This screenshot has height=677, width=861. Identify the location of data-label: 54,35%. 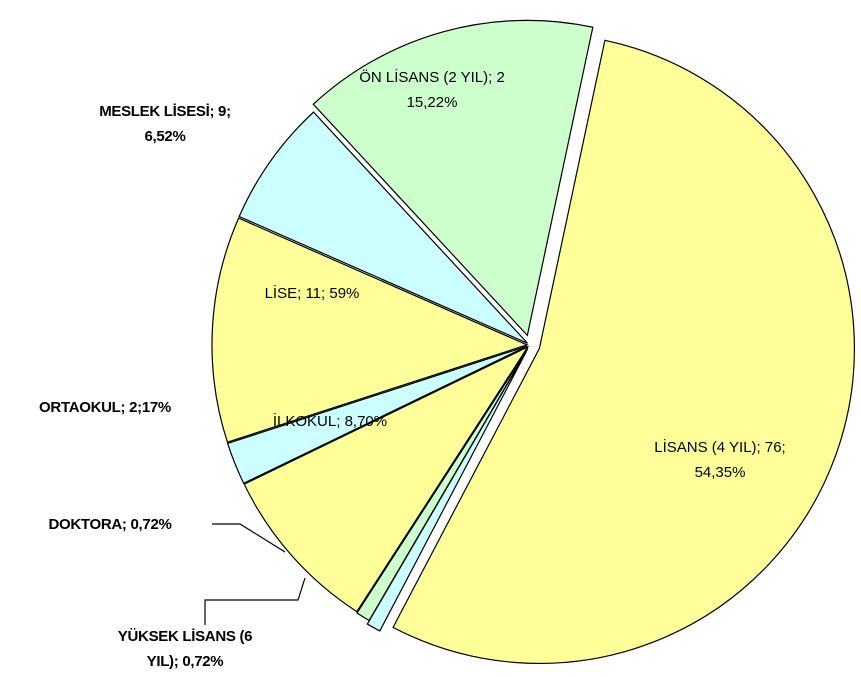
(720, 472).